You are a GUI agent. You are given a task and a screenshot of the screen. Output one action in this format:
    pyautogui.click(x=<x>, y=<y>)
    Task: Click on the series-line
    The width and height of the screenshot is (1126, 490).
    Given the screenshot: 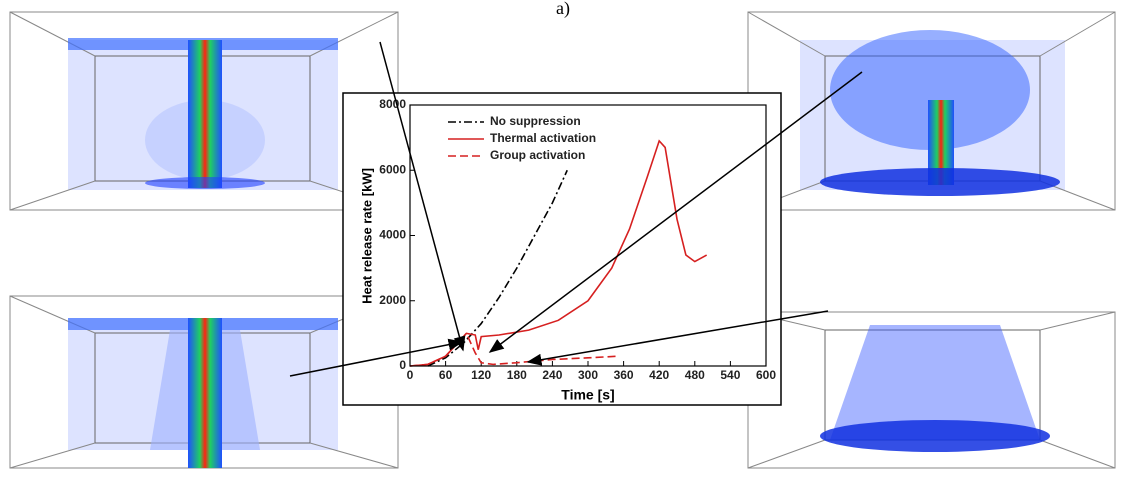 What is the action you would take?
    pyautogui.click(x=497, y=268)
    